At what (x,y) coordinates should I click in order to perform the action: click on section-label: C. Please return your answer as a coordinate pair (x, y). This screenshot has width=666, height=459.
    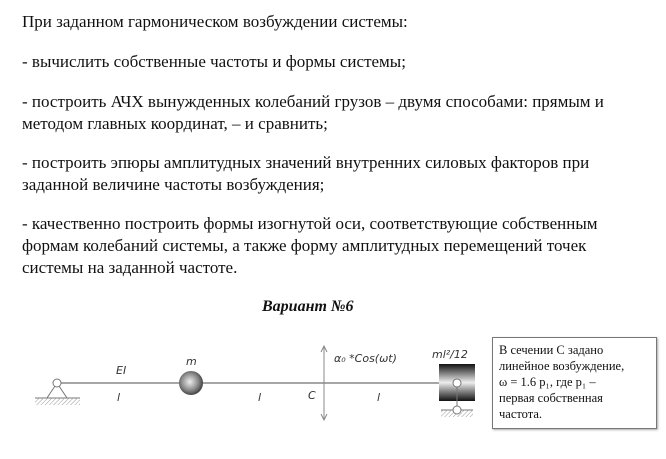
    Looking at the image, I should click on (312, 395).